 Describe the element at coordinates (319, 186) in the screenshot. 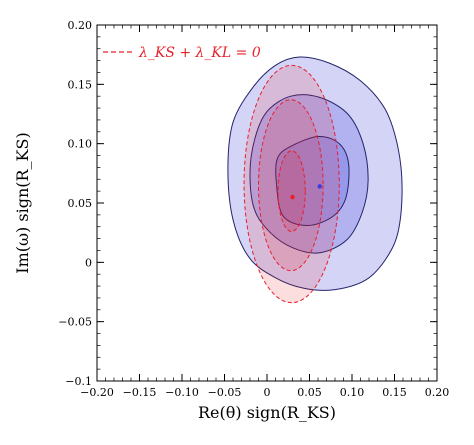

I see `blue-best-fit-point` at that location.